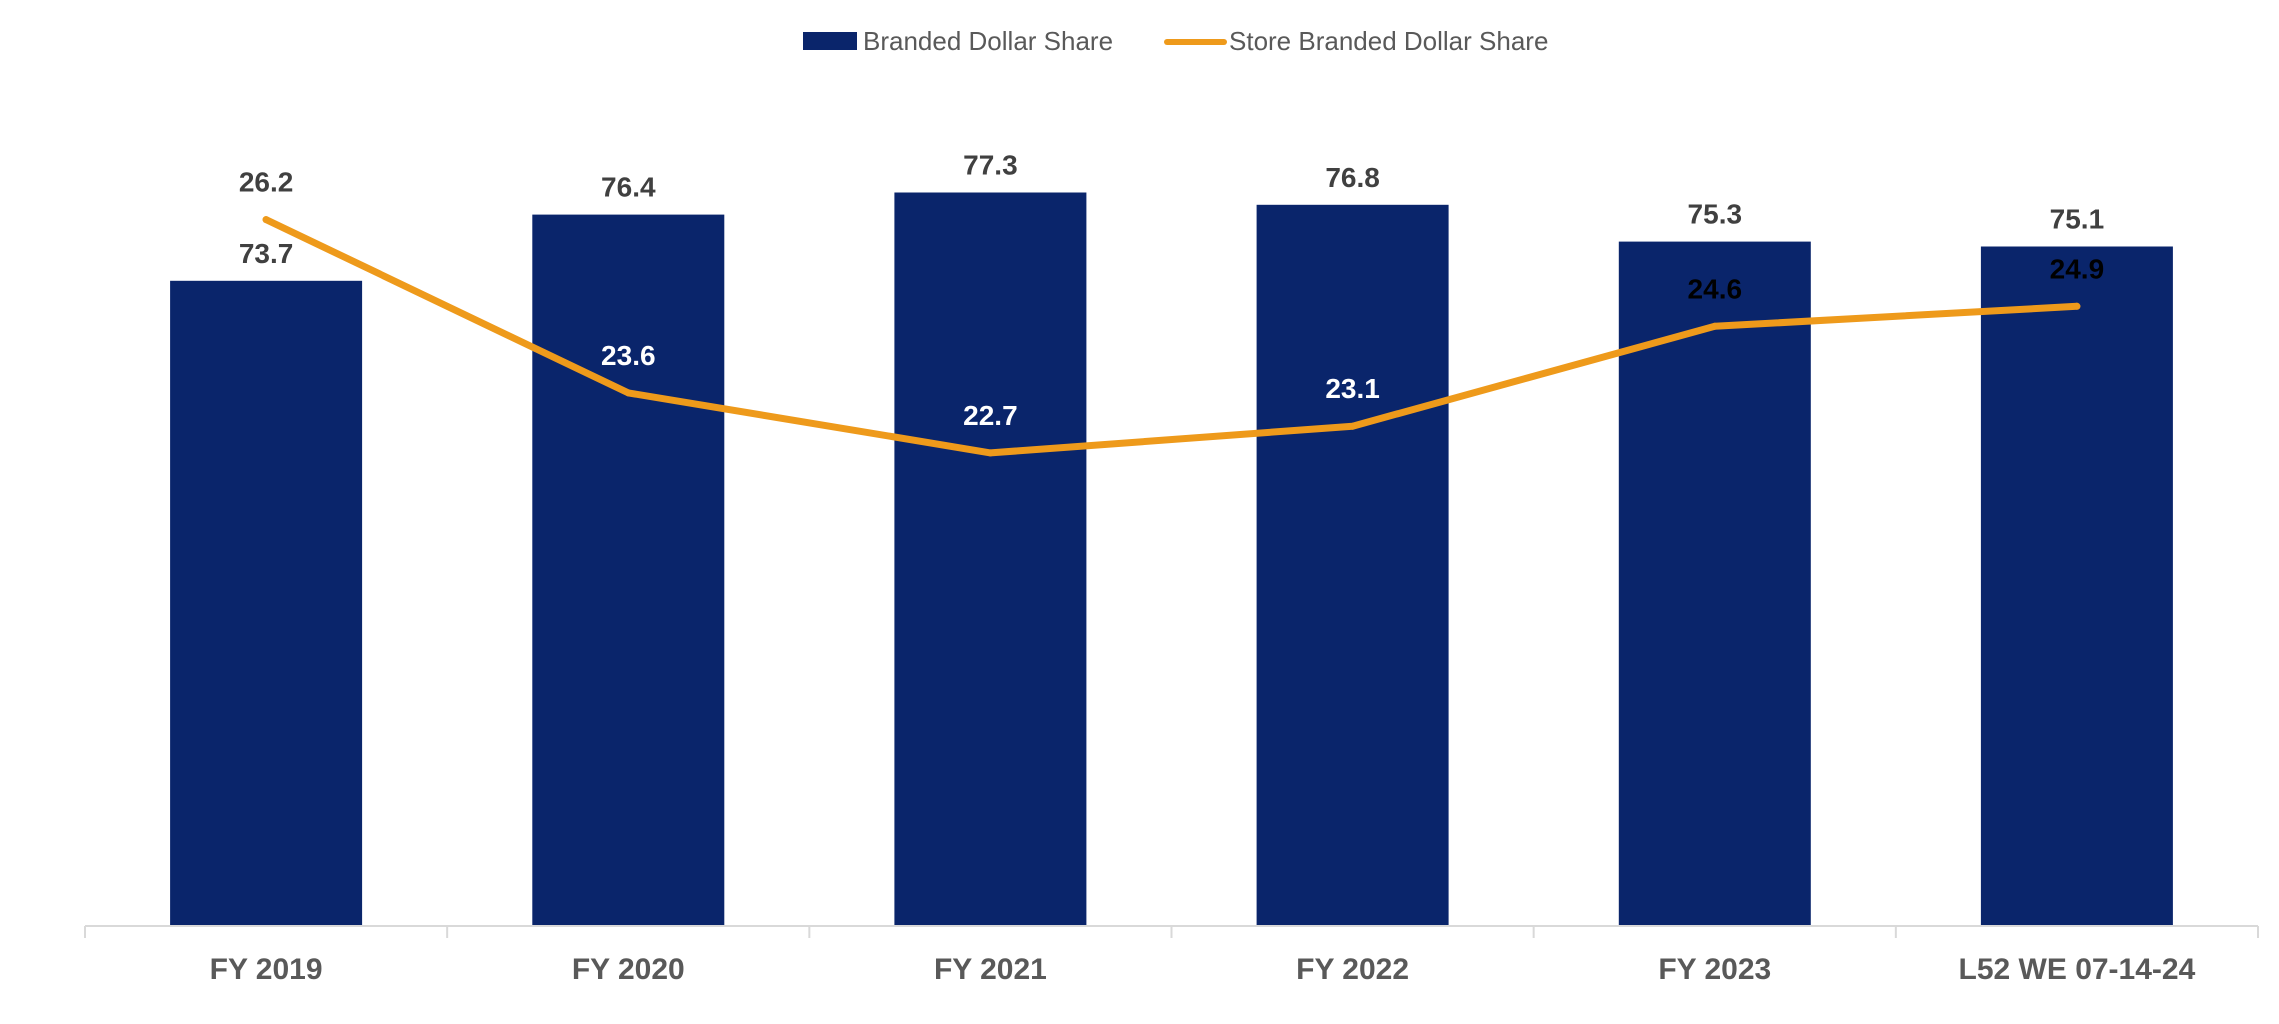 The width and height of the screenshot is (2279, 1024). Describe the element at coordinates (1352, 177) in the screenshot. I see `bar-data-label: 76.8` at that location.